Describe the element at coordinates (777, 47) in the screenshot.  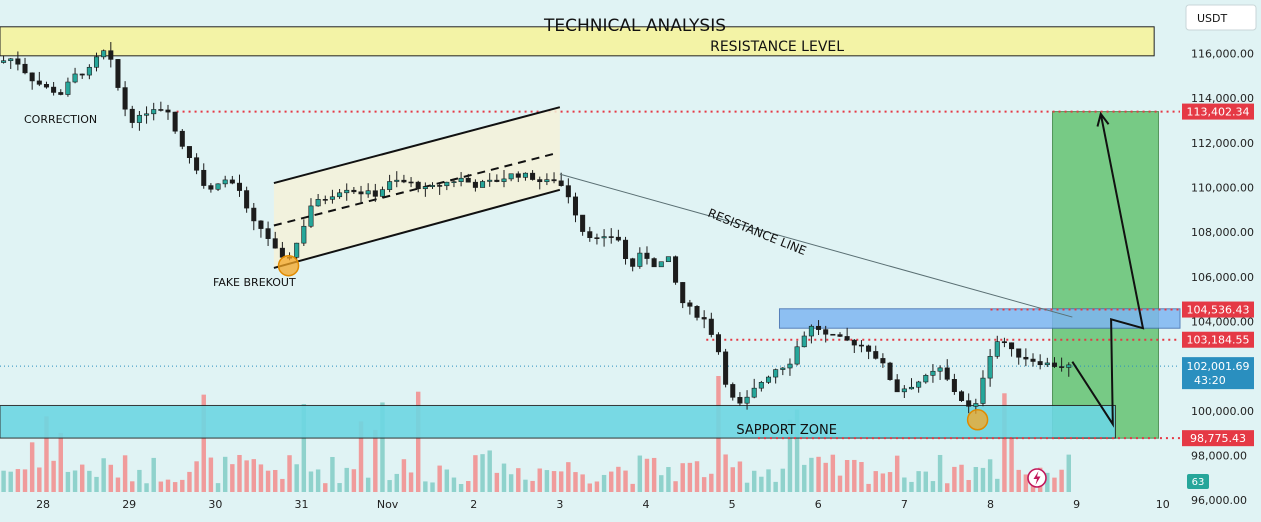
I see `resistance-level-label: RESISTANCE LEVEL` at that location.